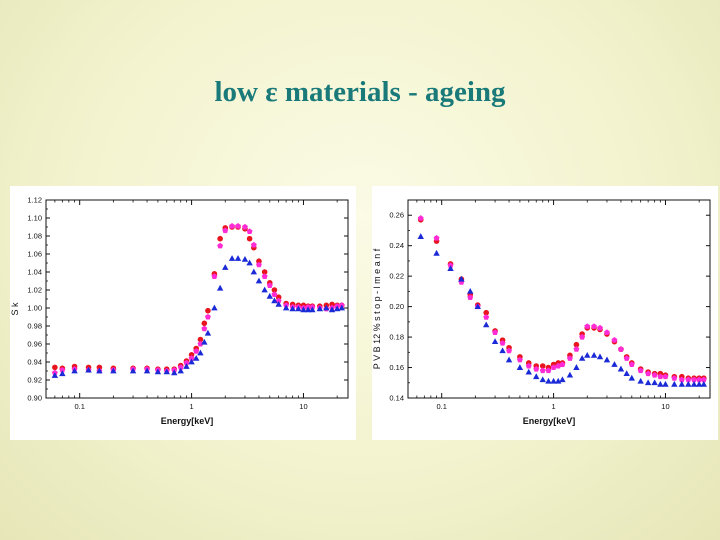  What do you see at coordinates (34, 218) in the screenshot?
I see `y-tick-label: 1.10` at bounding box center [34, 218].